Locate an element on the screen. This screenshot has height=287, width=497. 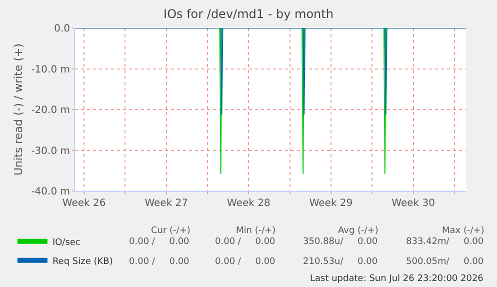
x-tick-label: Week 26 is located at coordinates (84, 203).